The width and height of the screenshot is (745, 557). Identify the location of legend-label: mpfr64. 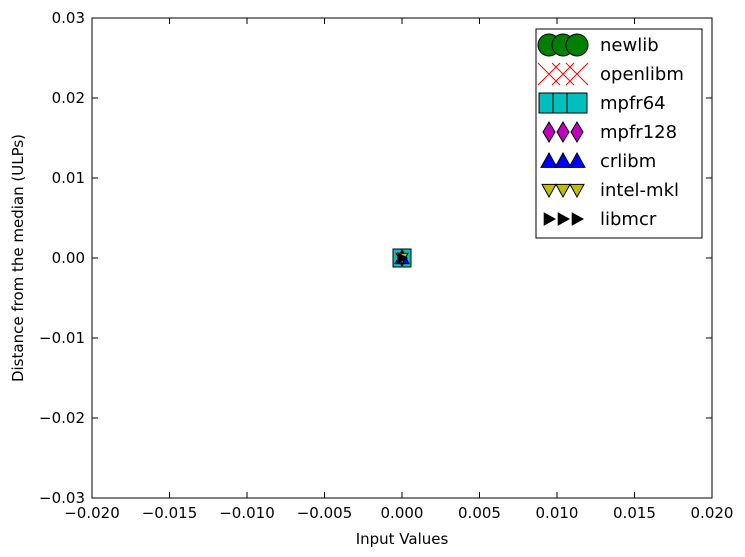
(633, 103).